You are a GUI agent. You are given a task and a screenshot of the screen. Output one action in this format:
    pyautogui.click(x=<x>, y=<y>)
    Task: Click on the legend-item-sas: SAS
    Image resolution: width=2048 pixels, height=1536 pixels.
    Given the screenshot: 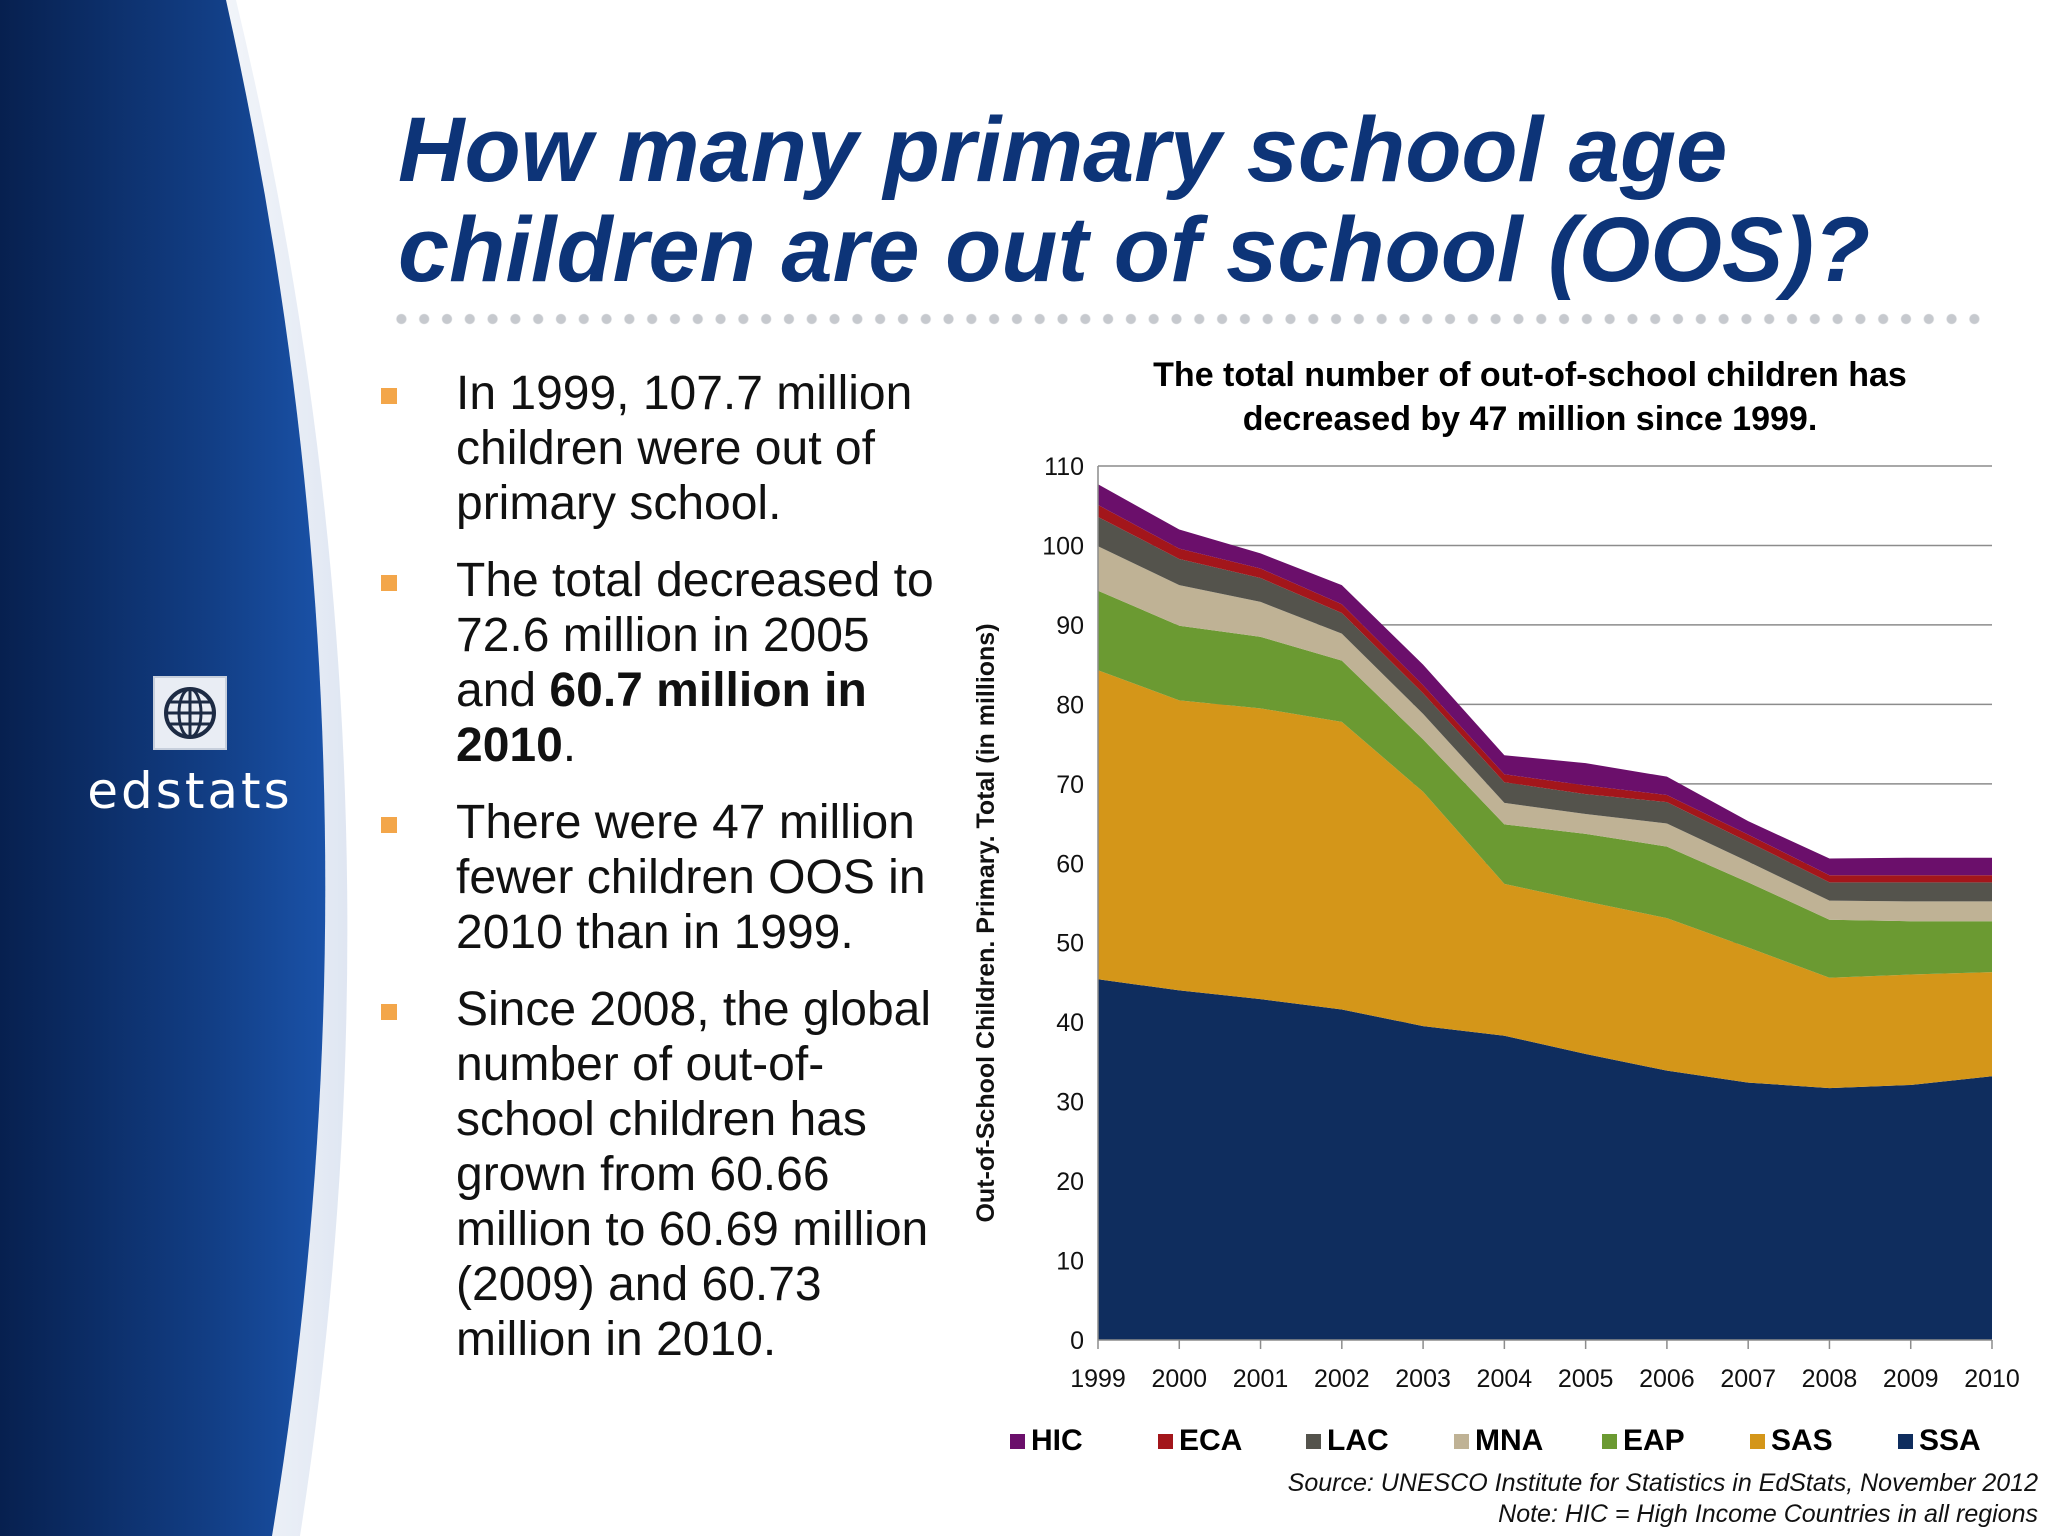 What is the action you would take?
    pyautogui.click(x=1791, y=1441)
    